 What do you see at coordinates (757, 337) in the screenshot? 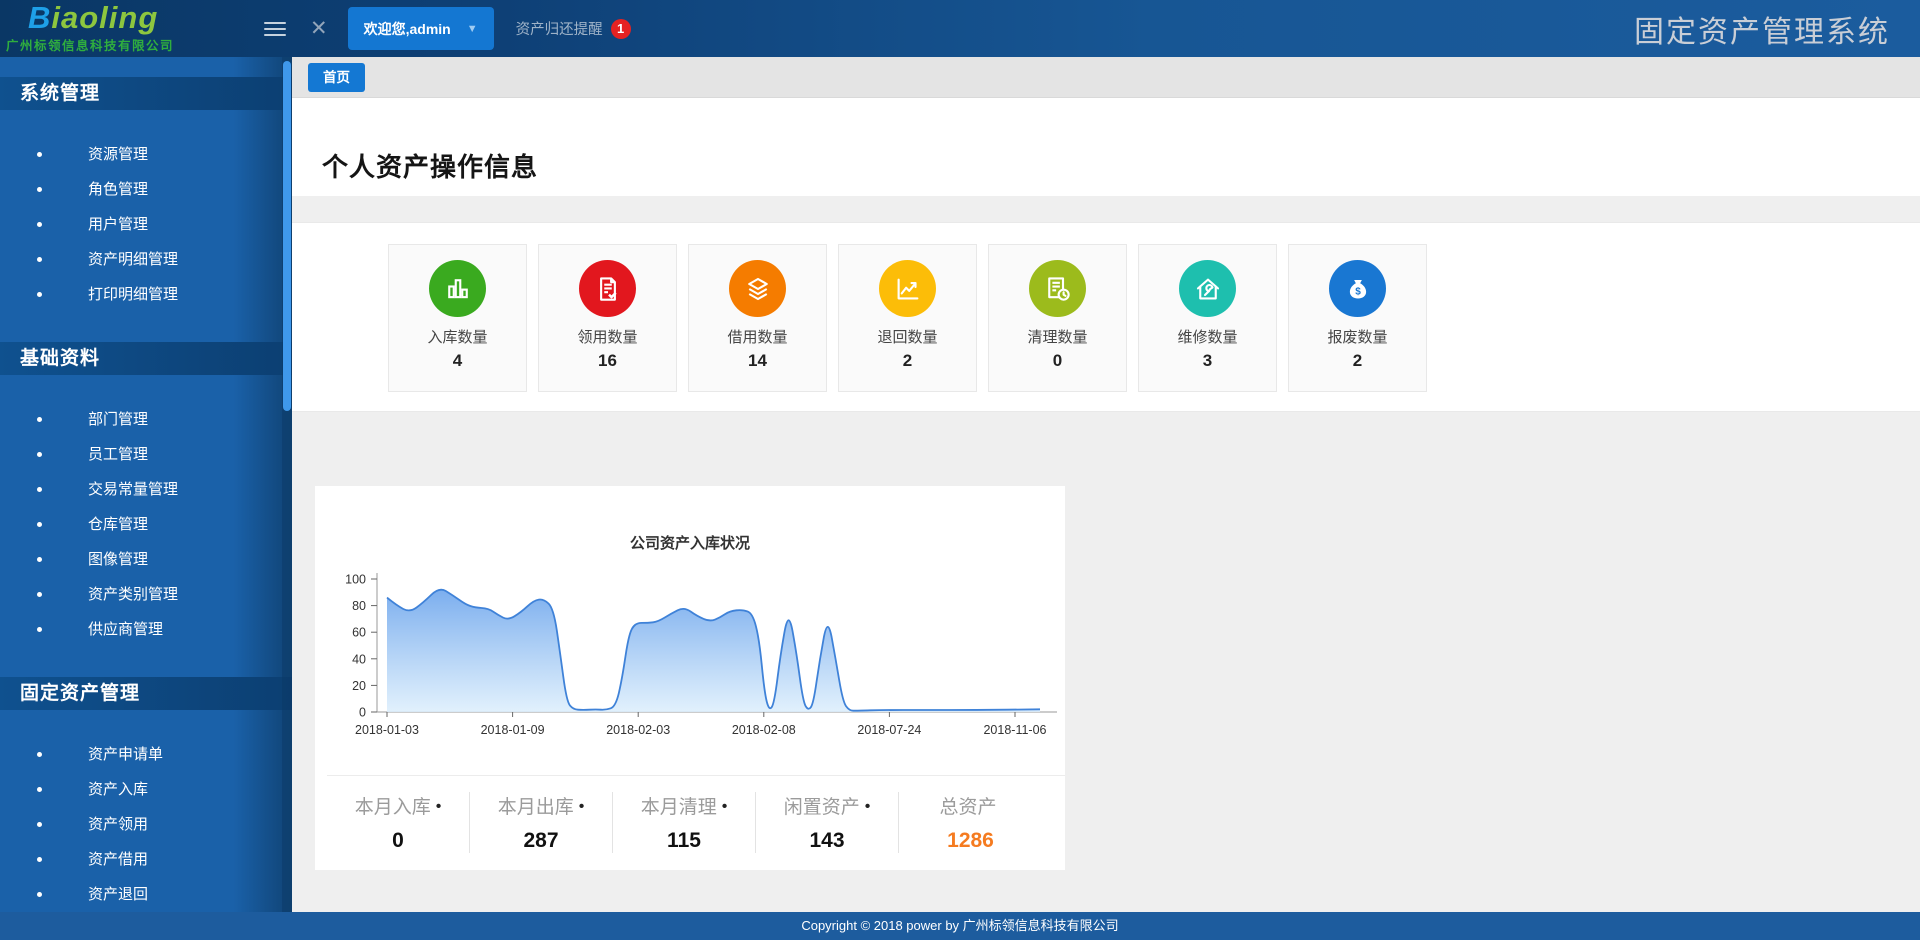
I see `stat-label: 借用数量` at bounding box center [757, 337].